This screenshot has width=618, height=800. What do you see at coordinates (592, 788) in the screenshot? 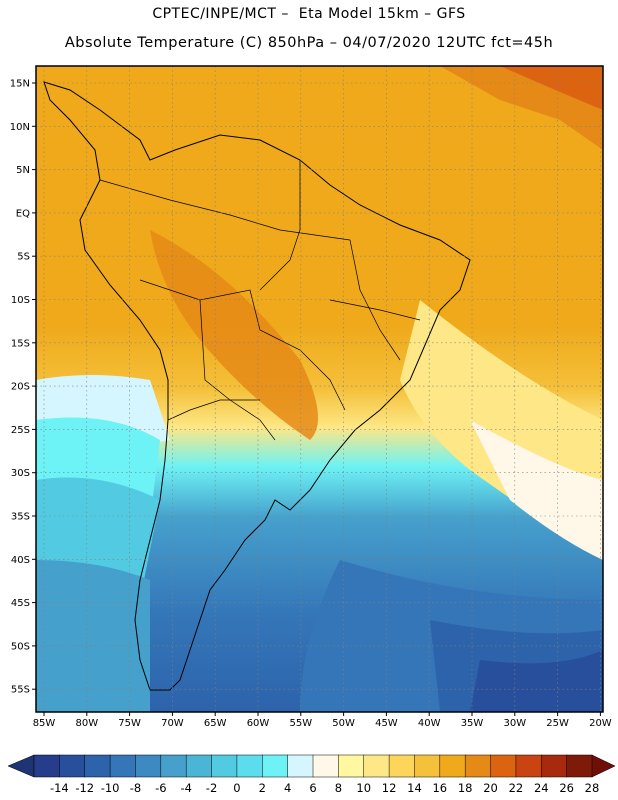
I see `colorbar-label: 28` at bounding box center [592, 788].